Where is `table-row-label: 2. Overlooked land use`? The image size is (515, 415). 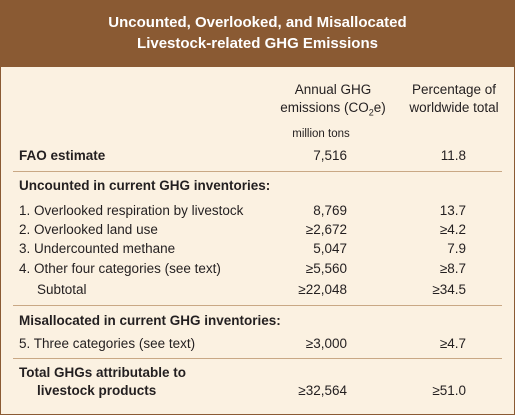 table-row-label: 2. Overlooked land use is located at coordinates (88, 229).